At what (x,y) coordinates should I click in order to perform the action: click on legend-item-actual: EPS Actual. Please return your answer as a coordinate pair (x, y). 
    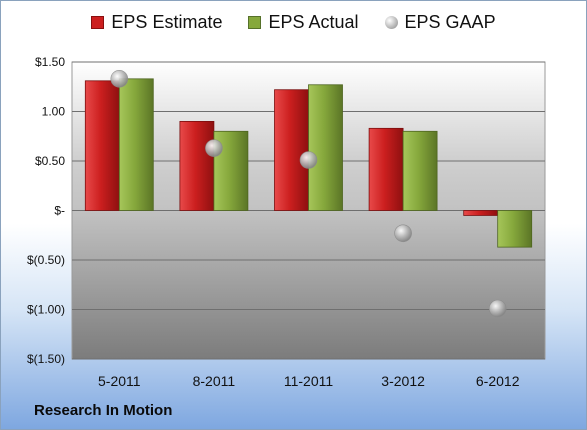
    Looking at the image, I should click on (303, 22).